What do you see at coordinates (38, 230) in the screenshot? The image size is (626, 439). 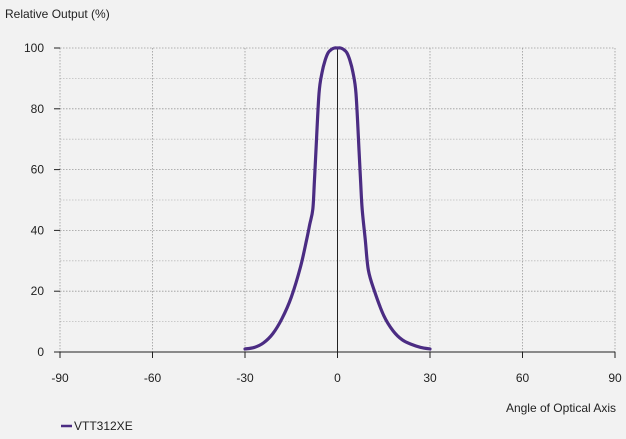 I see `y-tick-label: 40` at bounding box center [38, 230].